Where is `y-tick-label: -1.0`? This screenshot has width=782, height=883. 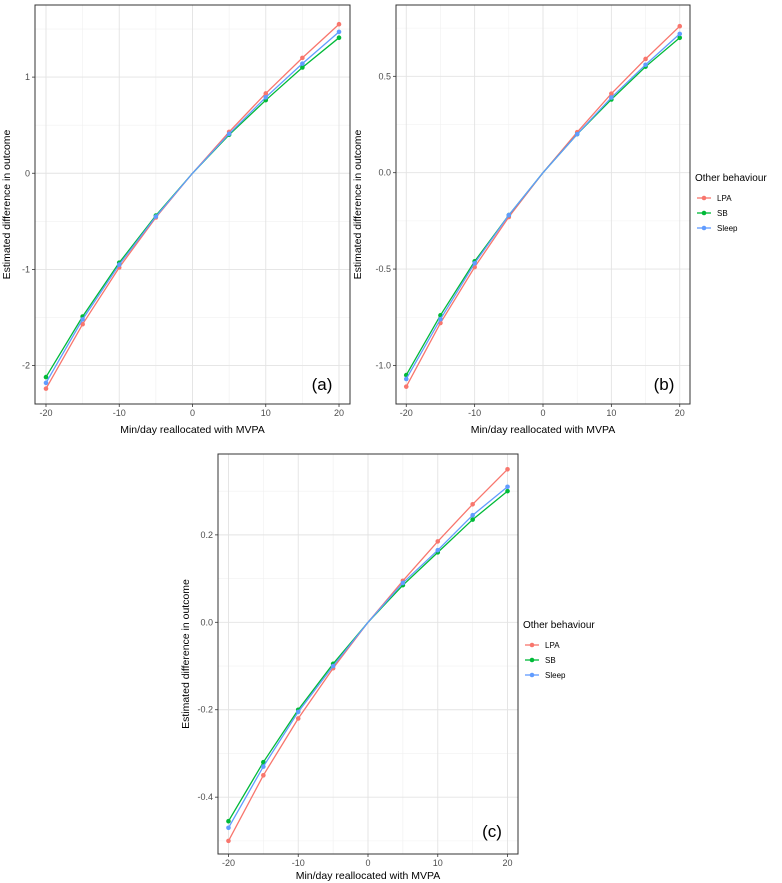
y-tick-label: -1.0 is located at coordinates (383, 365).